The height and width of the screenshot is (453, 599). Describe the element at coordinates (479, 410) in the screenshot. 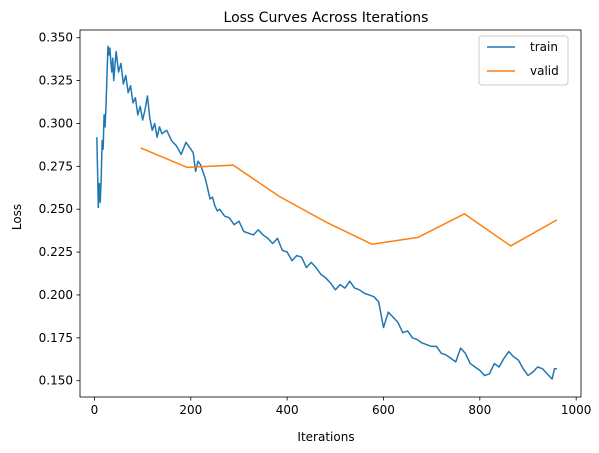

I see `x-tick-label: 800` at that location.